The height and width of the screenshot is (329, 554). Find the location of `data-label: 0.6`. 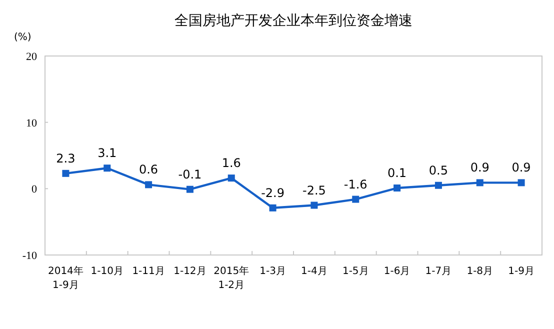

data-label: 0.6 is located at coordinates (148, 169).